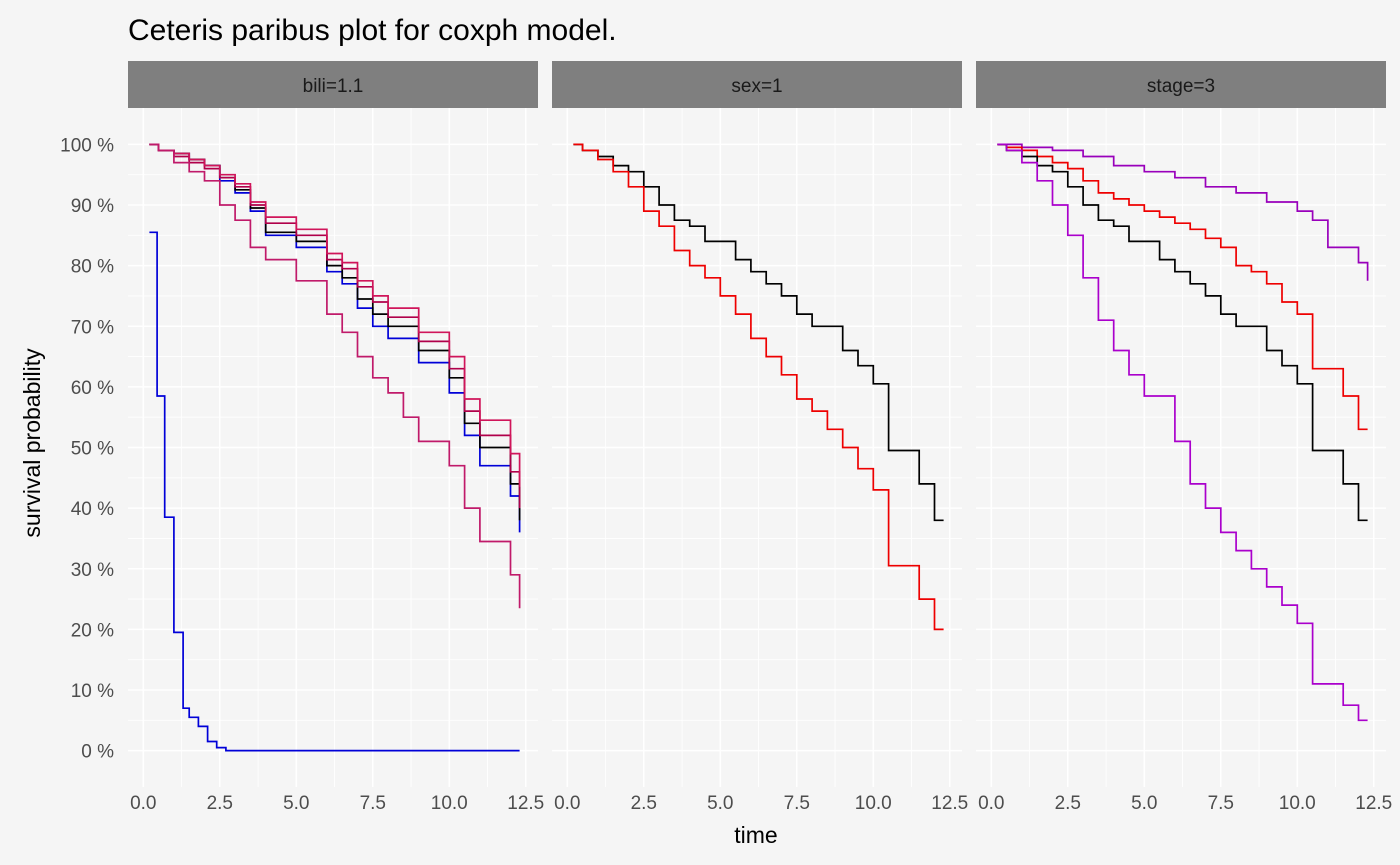 This screenshot has width=1400, height=865. What do you see at coordinates (92, 388) in the screenshot?
I see `y-tick-label: 60 %` at bounding box center [92, 388].